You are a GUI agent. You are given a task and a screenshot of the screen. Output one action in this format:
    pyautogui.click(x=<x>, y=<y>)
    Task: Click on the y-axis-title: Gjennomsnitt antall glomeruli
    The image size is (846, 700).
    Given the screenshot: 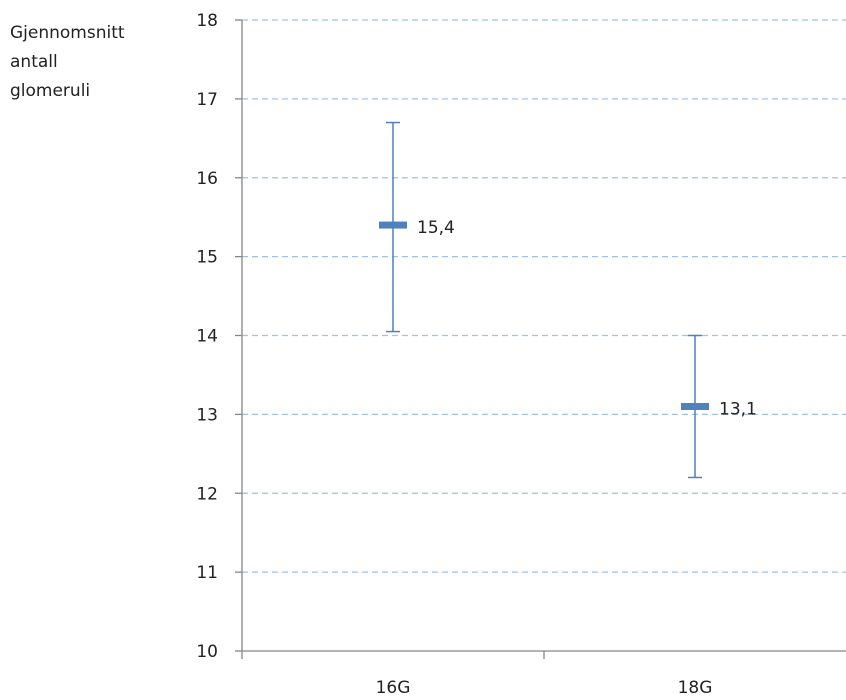 What is the action you would take?
    pyautogui.click(x=67, y=62)
    